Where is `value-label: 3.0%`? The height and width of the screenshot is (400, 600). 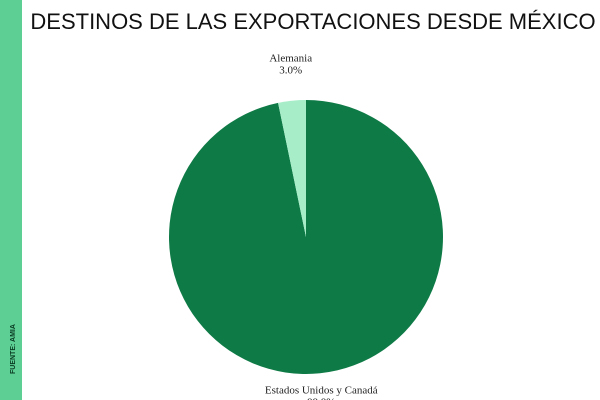 value-label: 3.0% is located at coordinates (290, 70).